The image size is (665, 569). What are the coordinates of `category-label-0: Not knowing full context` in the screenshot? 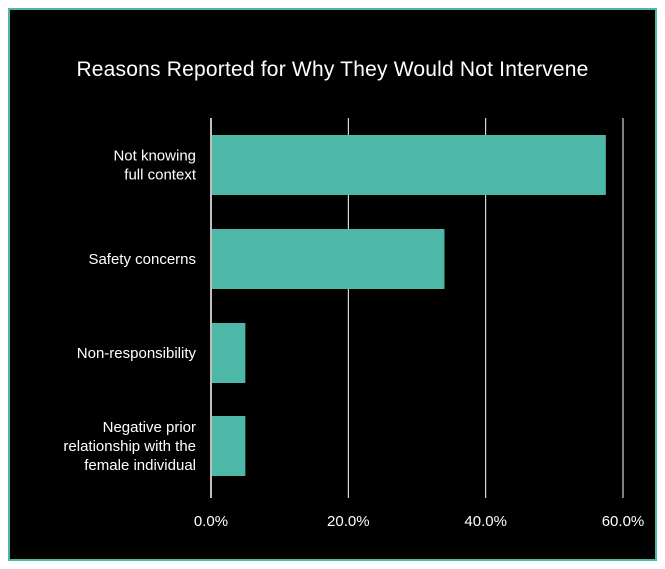 It's located at (154, 166).